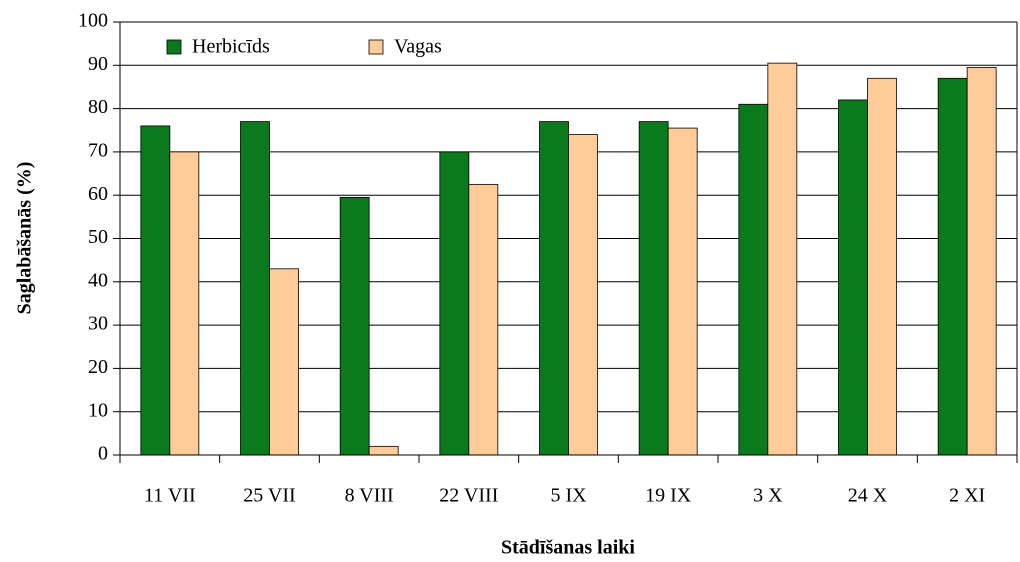  I want to click on y-axis-label: Saglabāšanās (%), so click(25, 238).